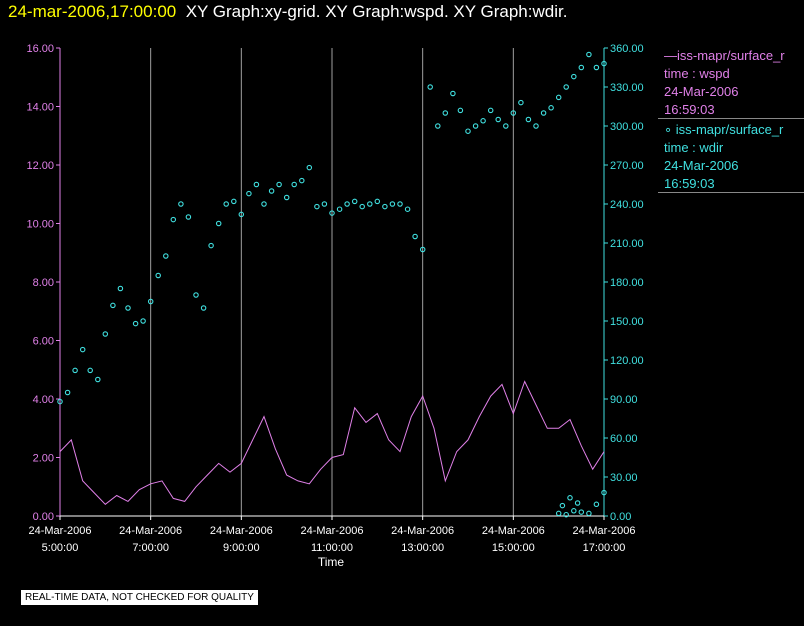  I want to click on right-tick-label: 150.00, so click(627, 322).